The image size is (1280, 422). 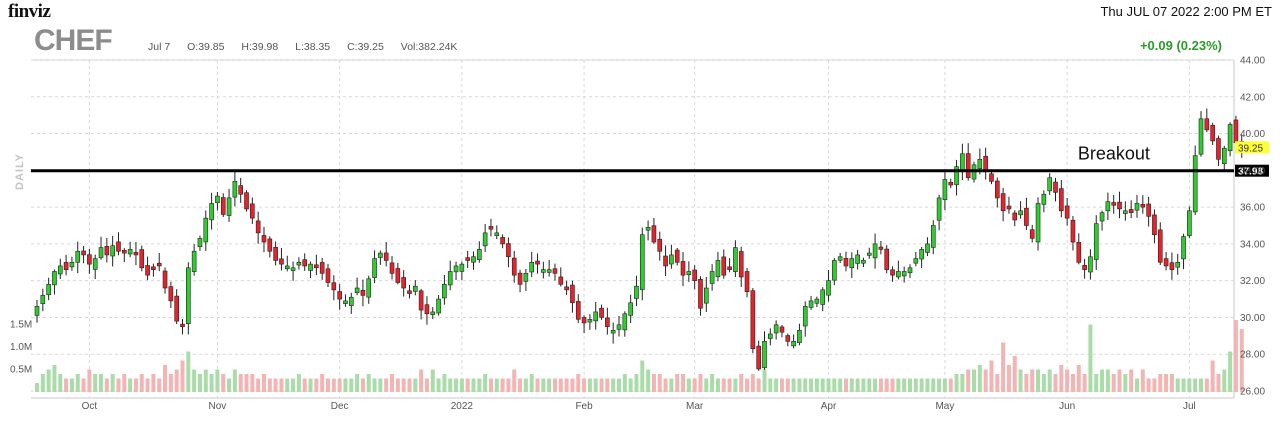 What do you see at coordinates (159, 47) in the screenshot?
I see `ohlc-date: Jul 7` at bounding box center [159, 47].